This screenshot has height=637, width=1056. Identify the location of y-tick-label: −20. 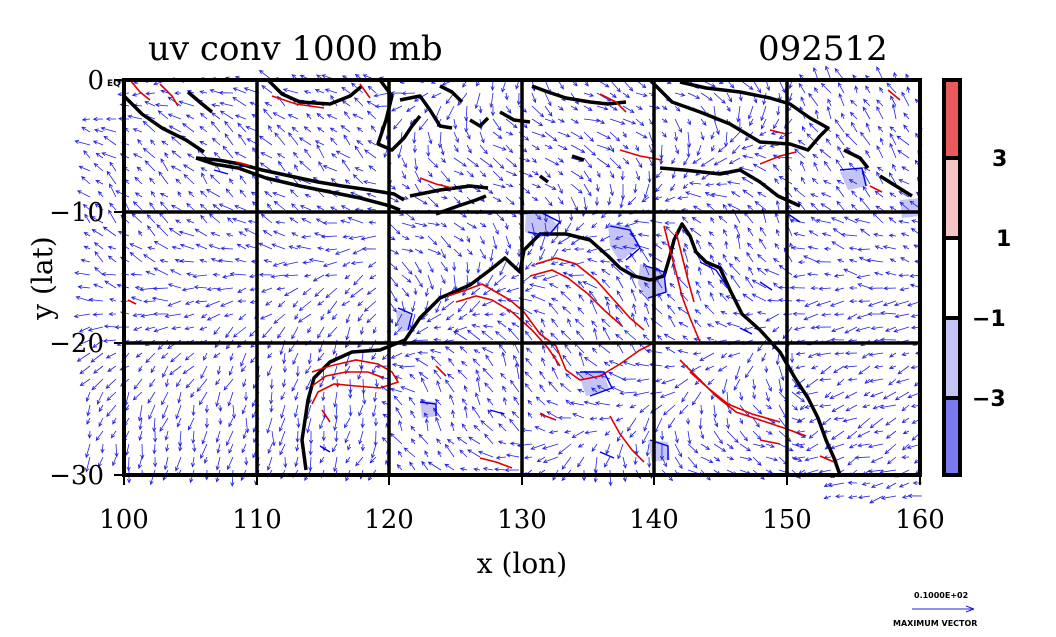
(76, 344).